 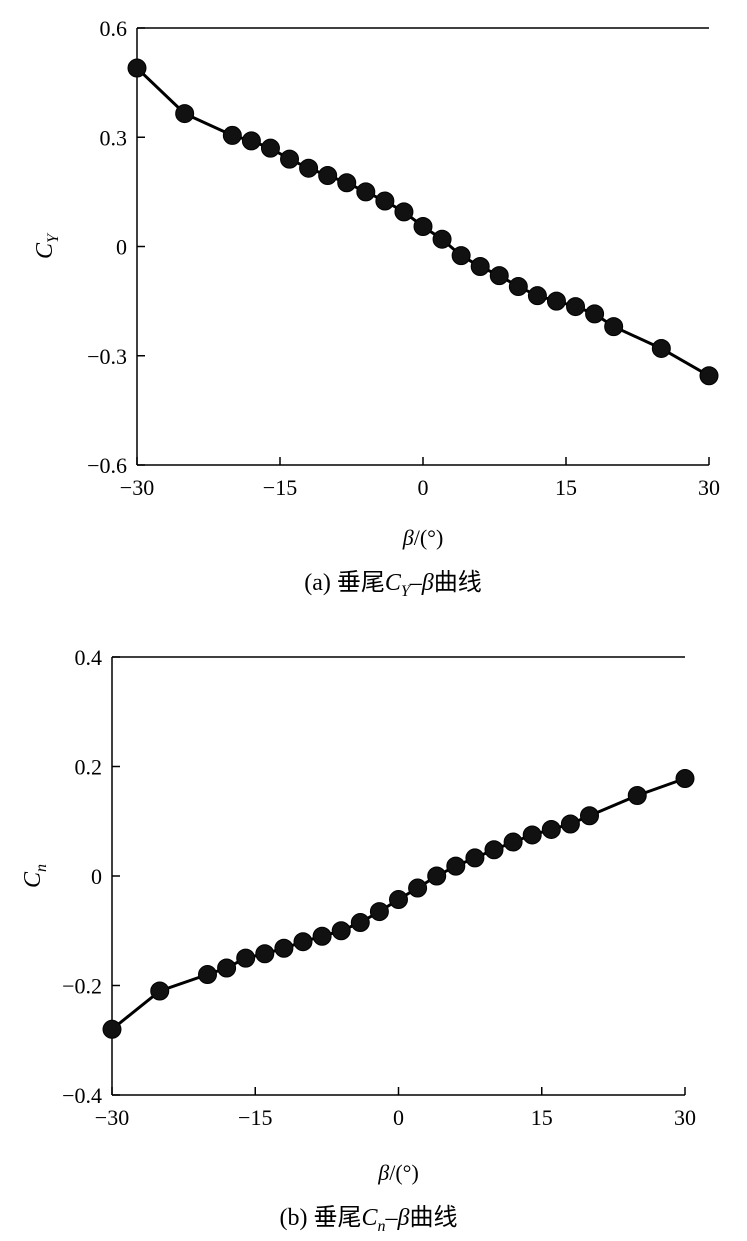 I want to click on chart-a-x-tick-label: 0, so click(x=423, y=487).